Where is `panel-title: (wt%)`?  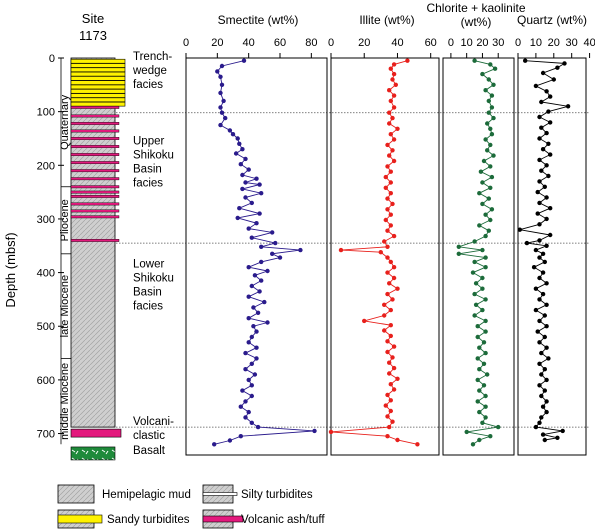
panel-title: (wt%) is located at coordinates (476, 22).